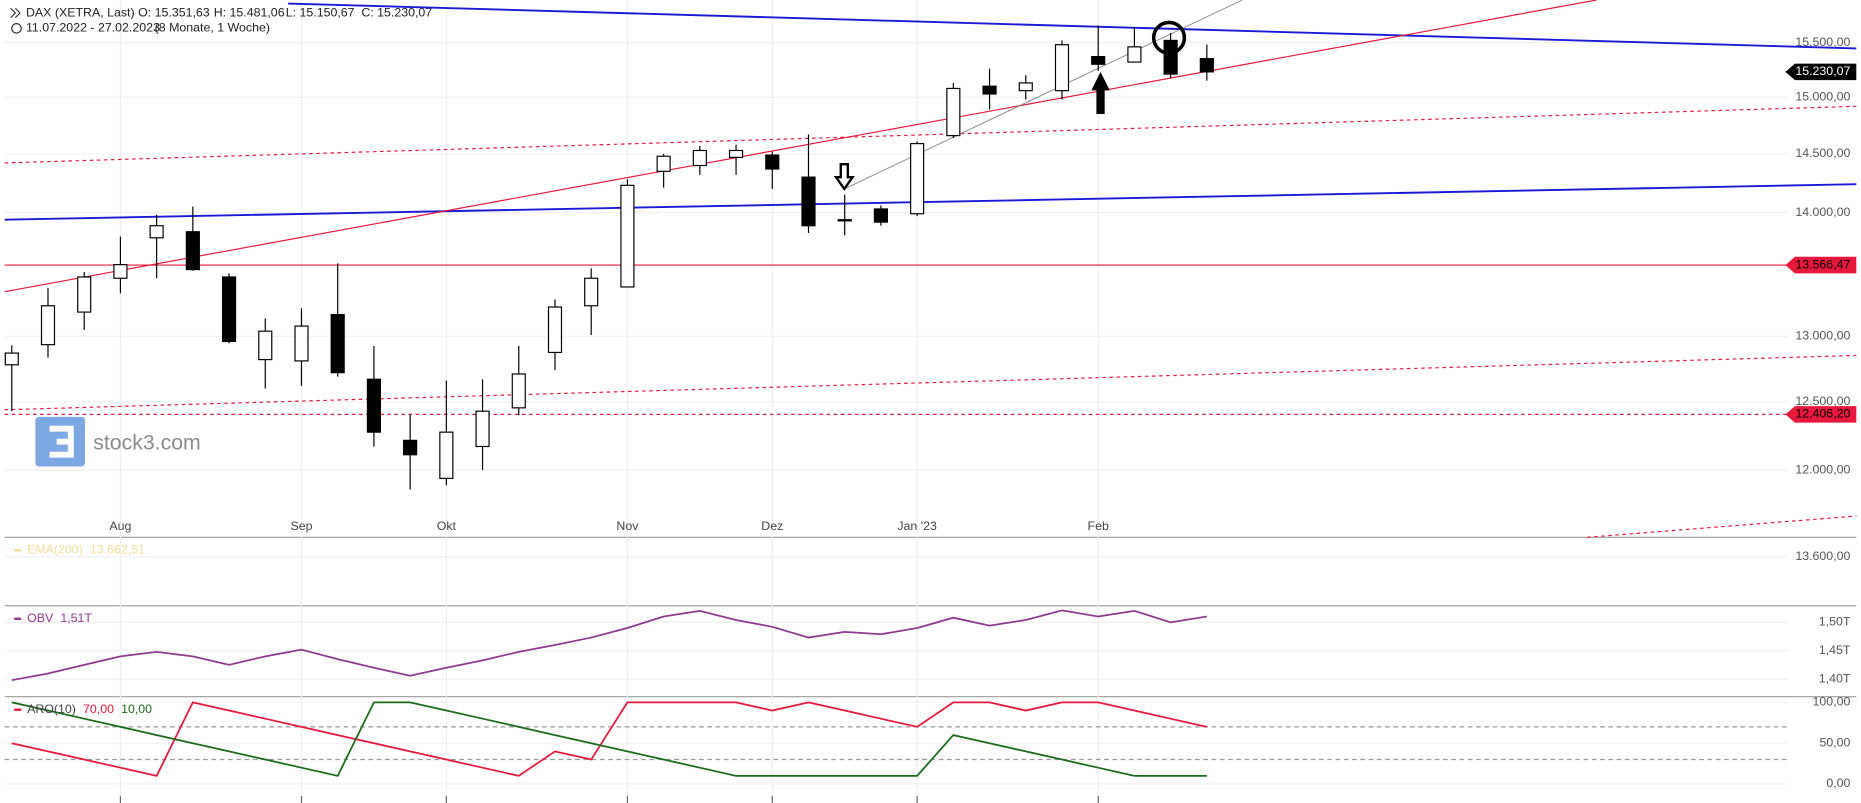  I want to click on legend-value: 13.662,51, so click(117, 550).